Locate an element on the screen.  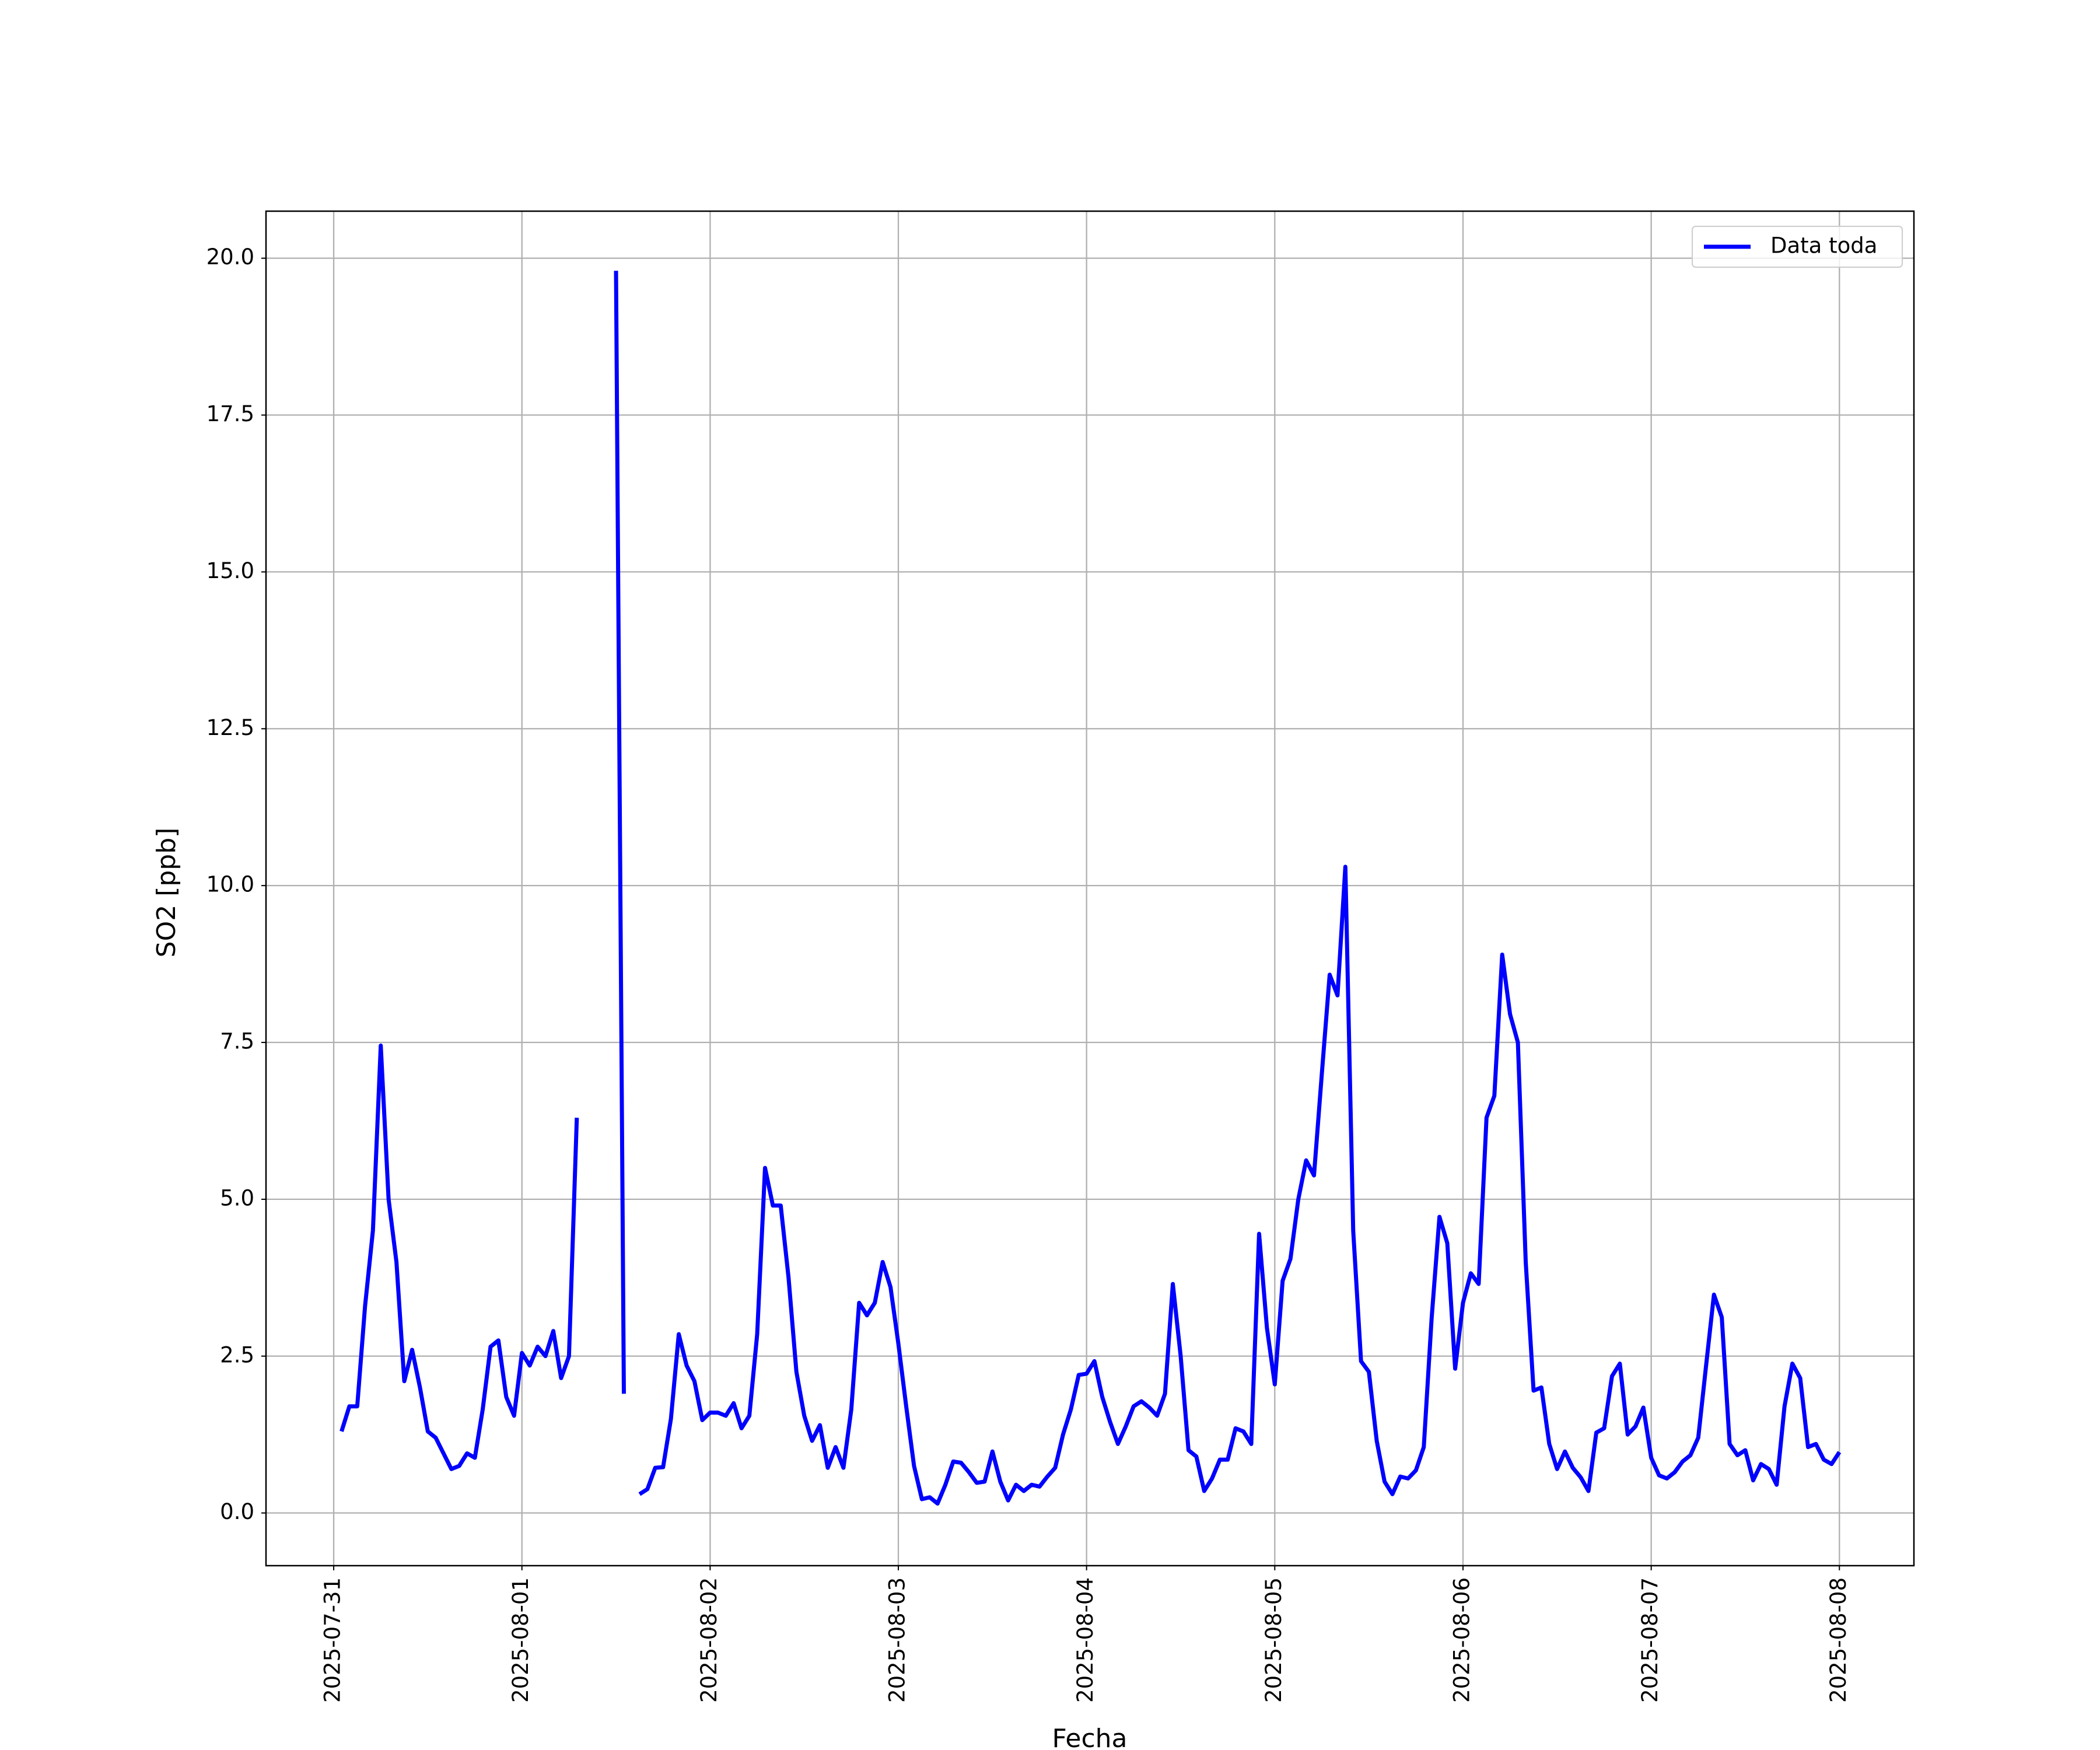
x-tick-label: 2025-08-03 is located at coordinates (897, 1640).